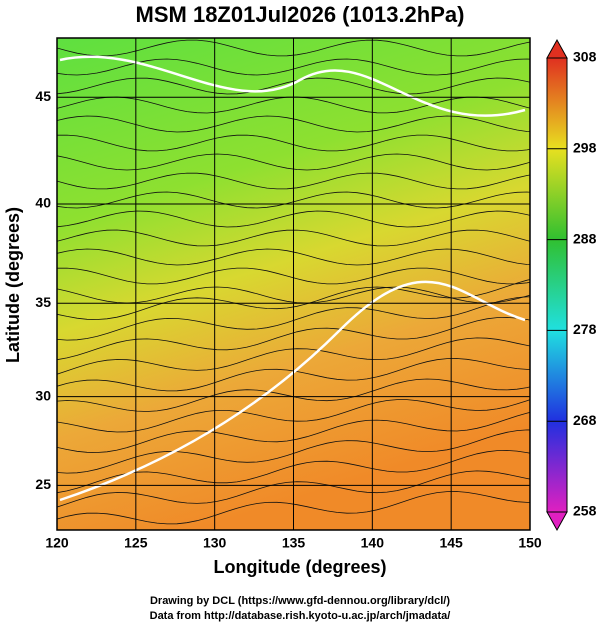  I want to click on x-tick-label: 140, so click(373, 543).